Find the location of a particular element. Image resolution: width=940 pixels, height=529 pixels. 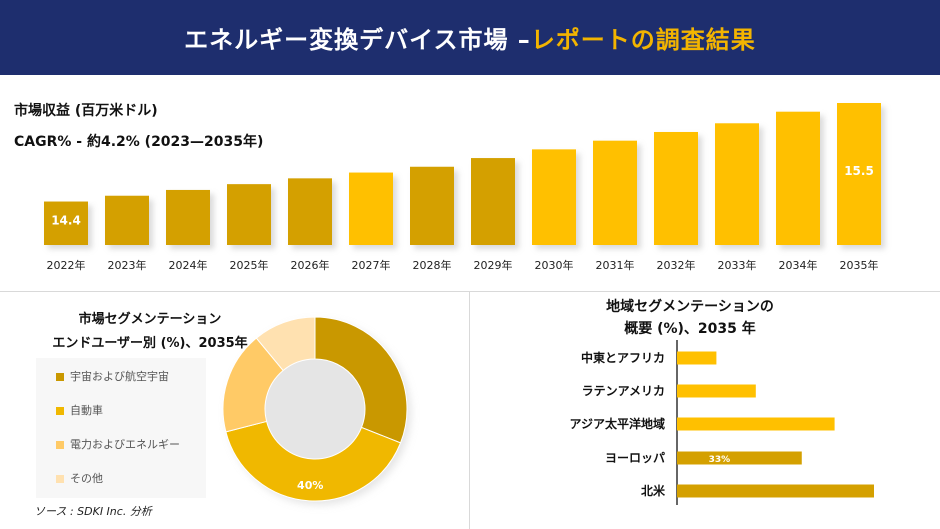

year-tick-label: 2022年 is located at coordinates (66, 265).